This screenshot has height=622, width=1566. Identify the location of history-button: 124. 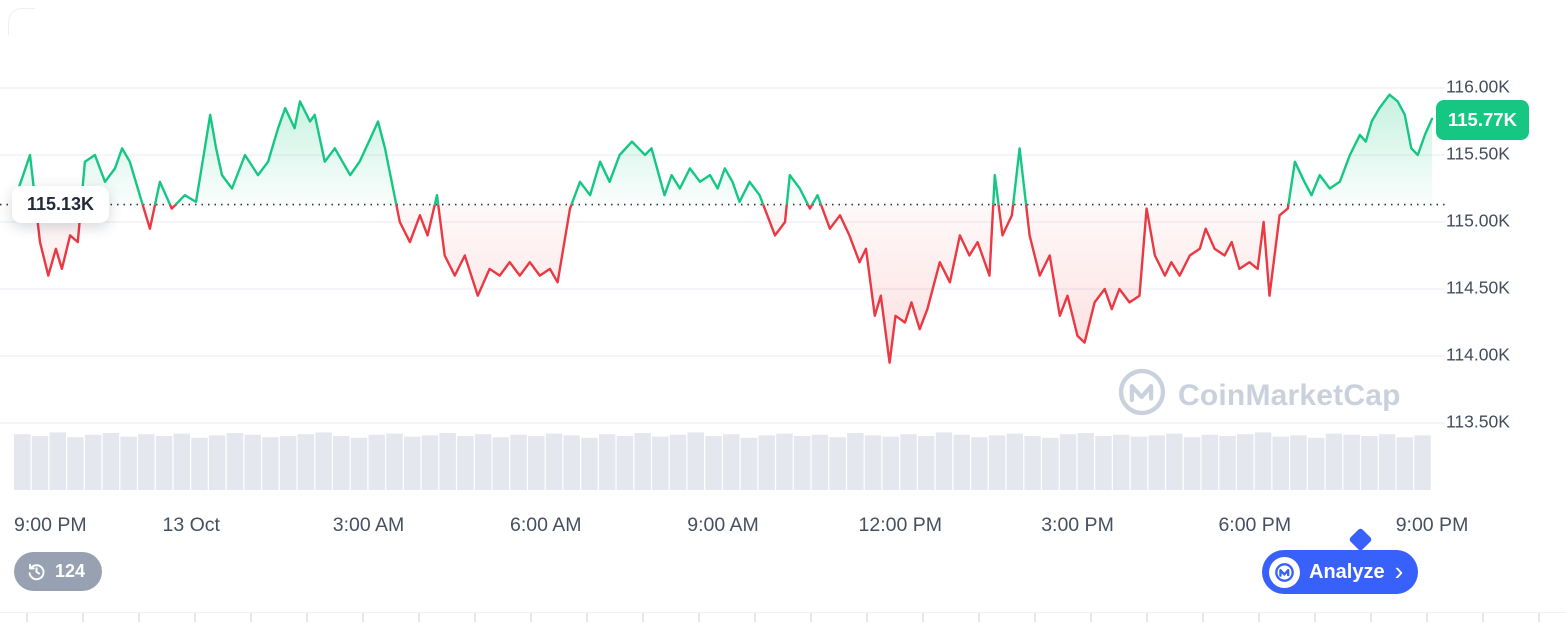
(58, 571).